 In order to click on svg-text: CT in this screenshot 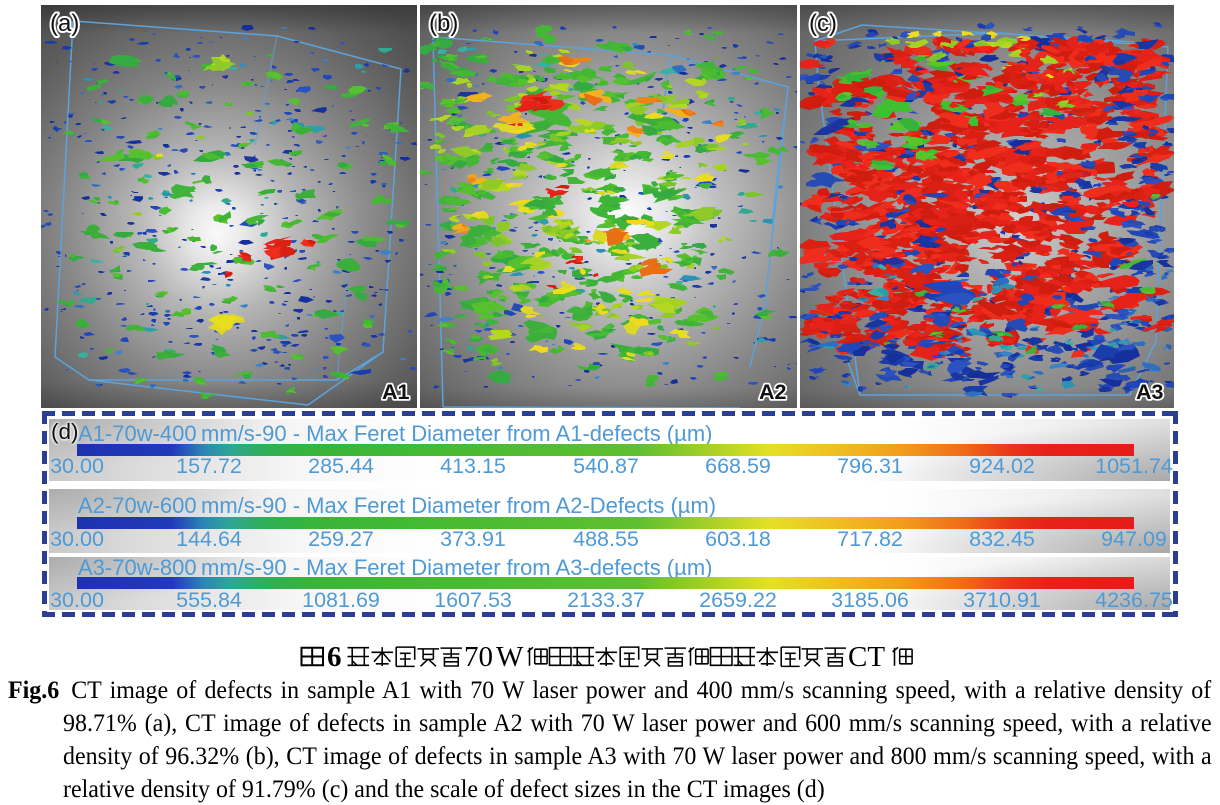, I will do `click(866, 655)`.